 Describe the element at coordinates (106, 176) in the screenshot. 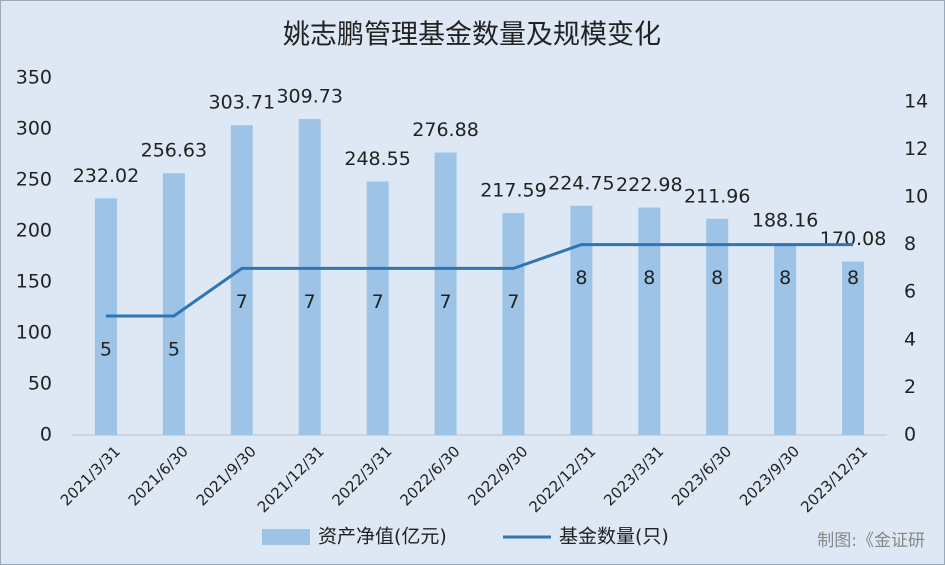

I see `bar-value-label: 232.02` at that location.